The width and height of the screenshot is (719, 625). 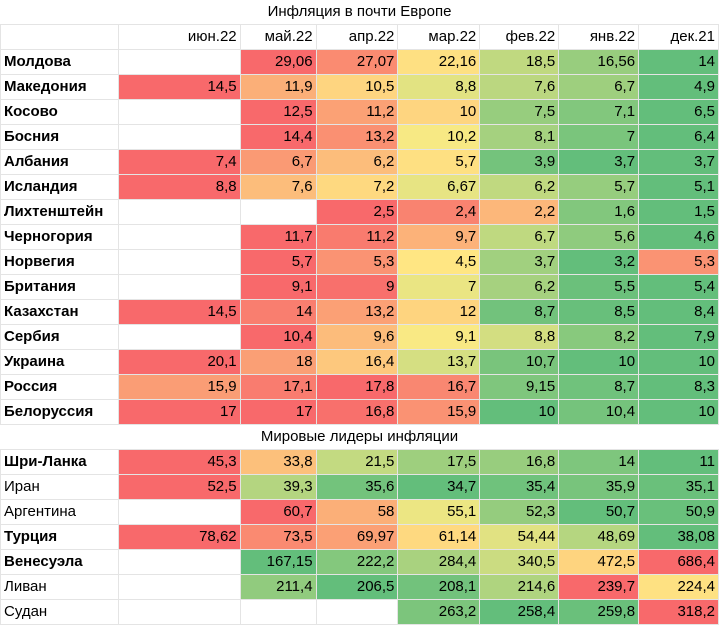 What do you see at coordinates (359, 287) in the screenshot?
I see `table-row: Британия 9,1 9 7 6,2 5,5 5,4` at bounding box center [359, 287].